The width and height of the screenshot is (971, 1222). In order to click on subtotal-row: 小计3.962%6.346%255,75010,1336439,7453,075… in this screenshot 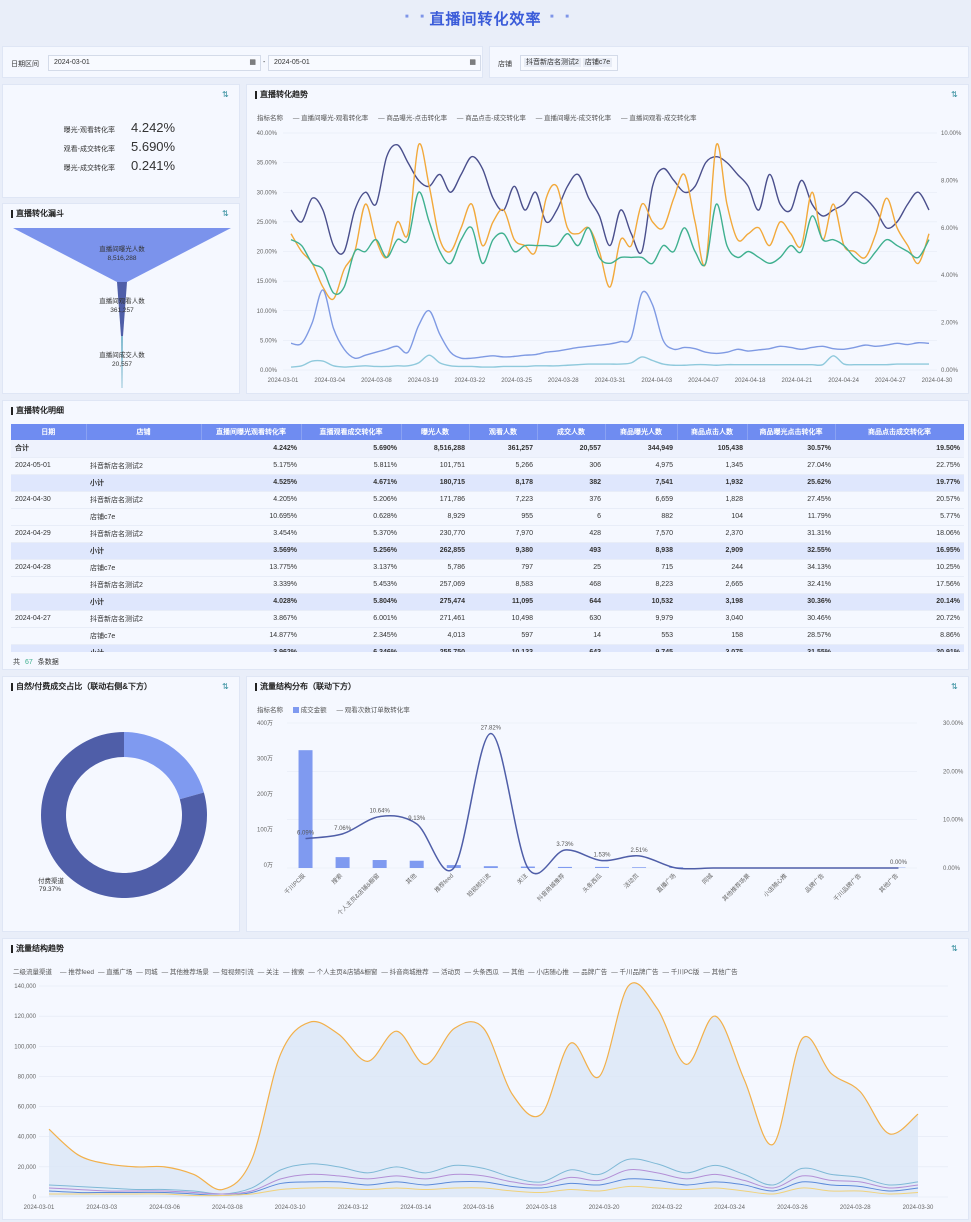, I will do `click(487, 648)`.